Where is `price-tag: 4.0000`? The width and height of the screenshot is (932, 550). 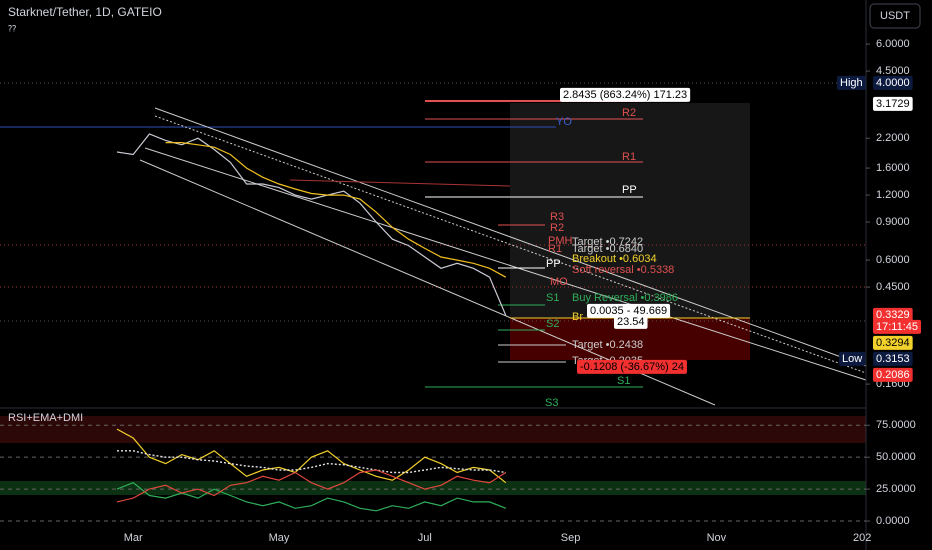 price-tag: 4.0000 is located at coordinates (893, 83).